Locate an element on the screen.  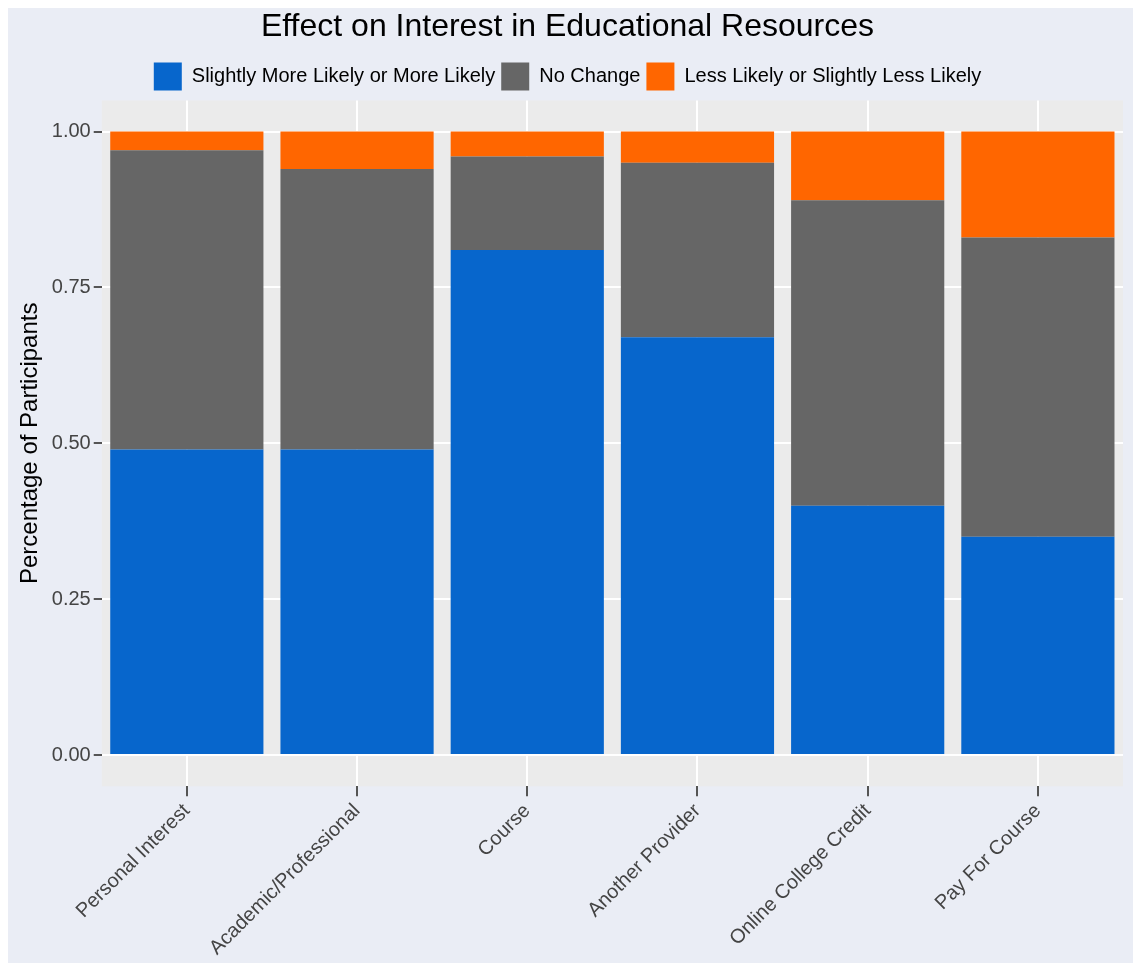
legend-label: Slightly More Likely or More Likely is located at coordinates (343, 74).